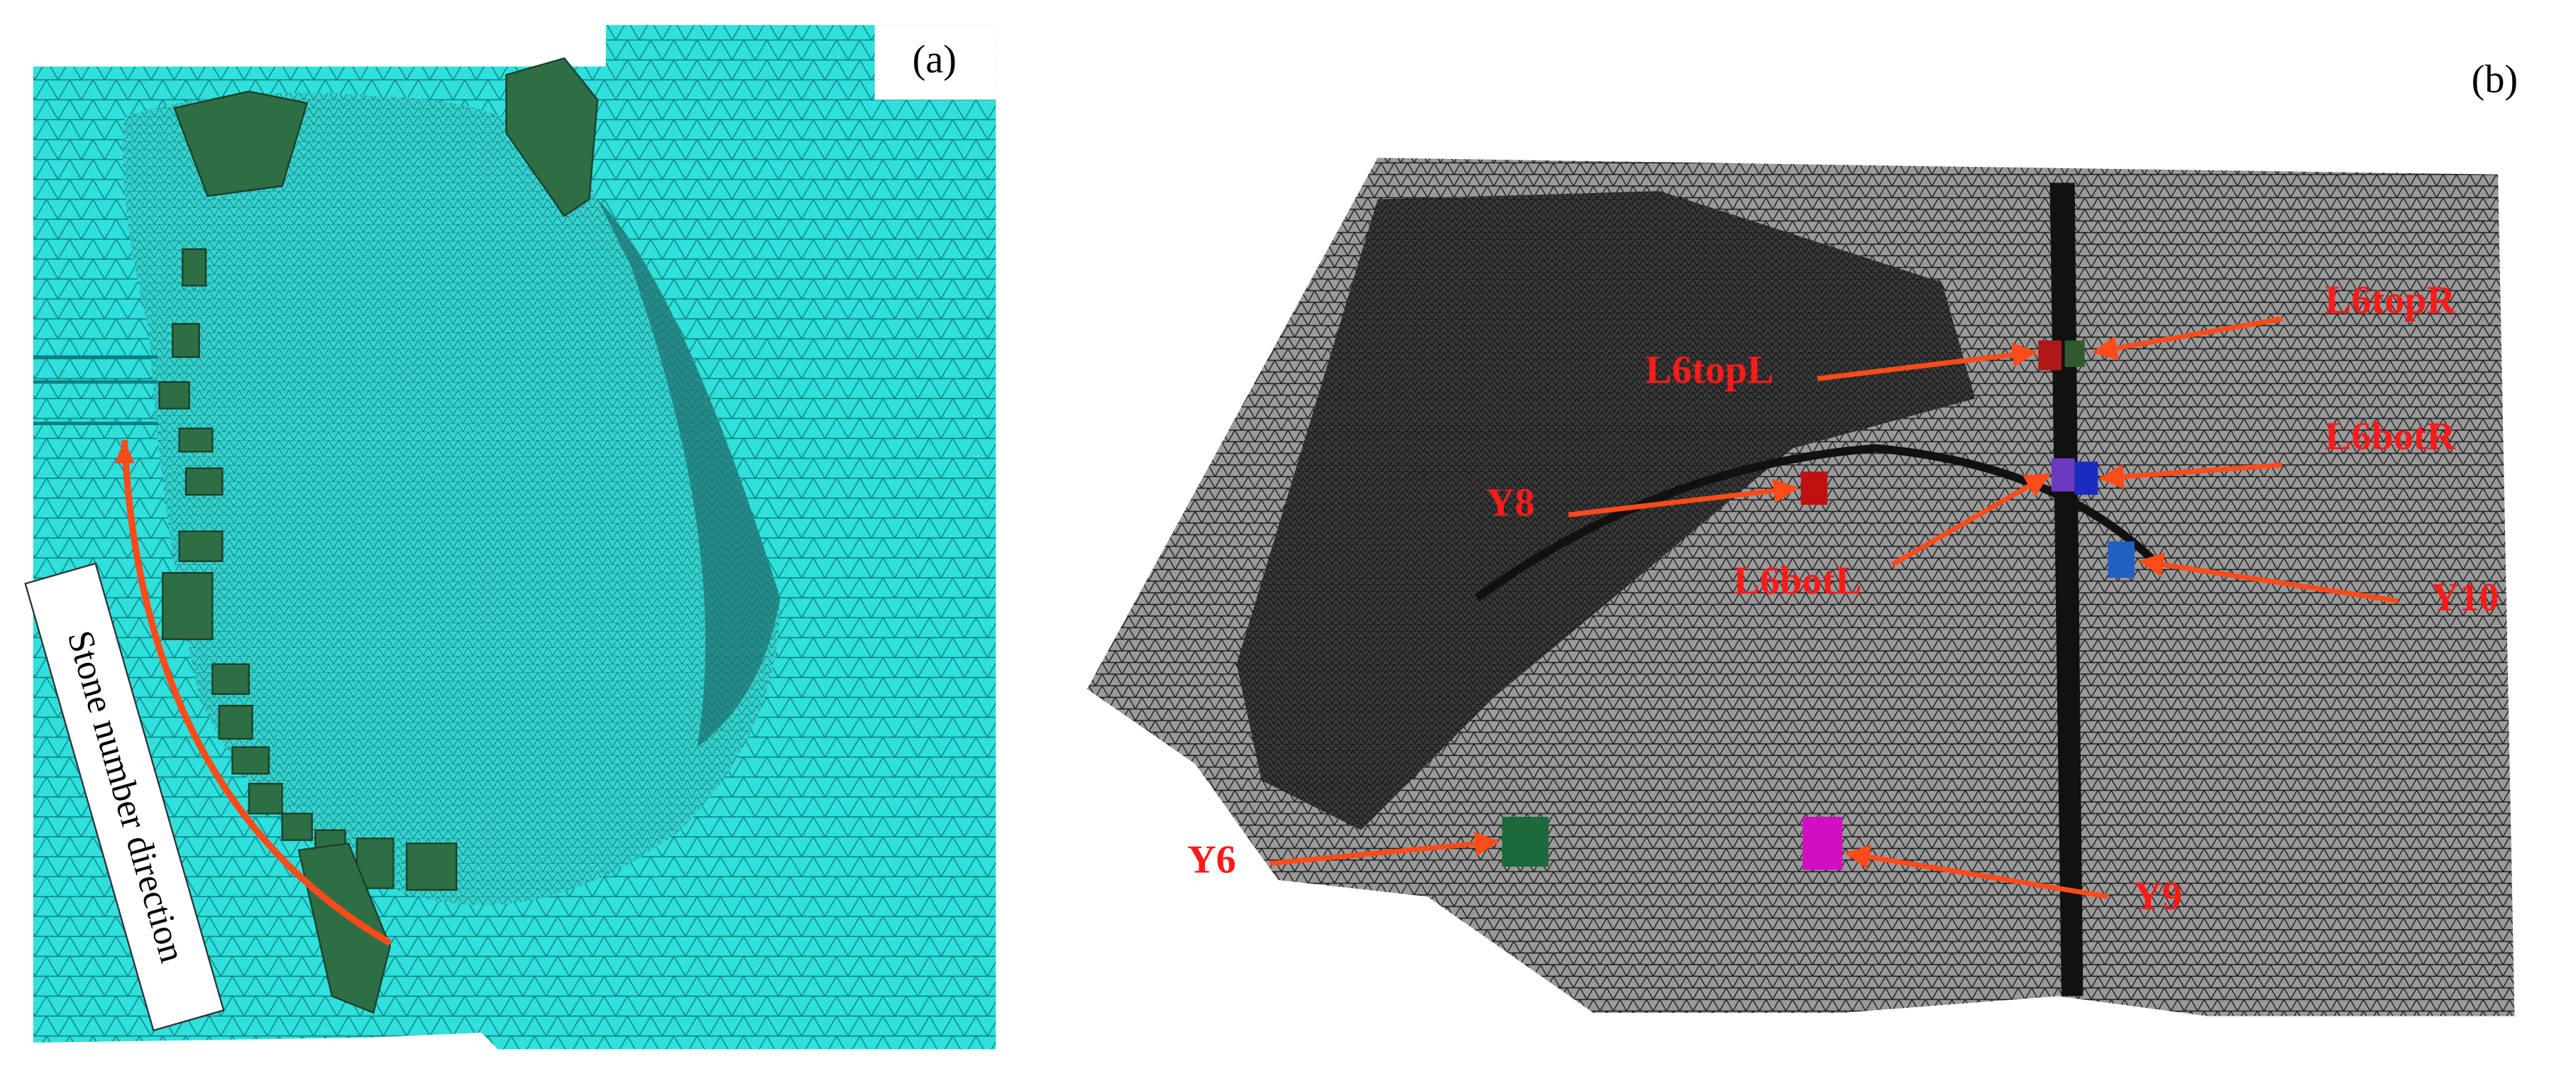 The height and width of the screenshot is (1071, 2576). I want to click on marker-label: Y10, so click(2465, 598).